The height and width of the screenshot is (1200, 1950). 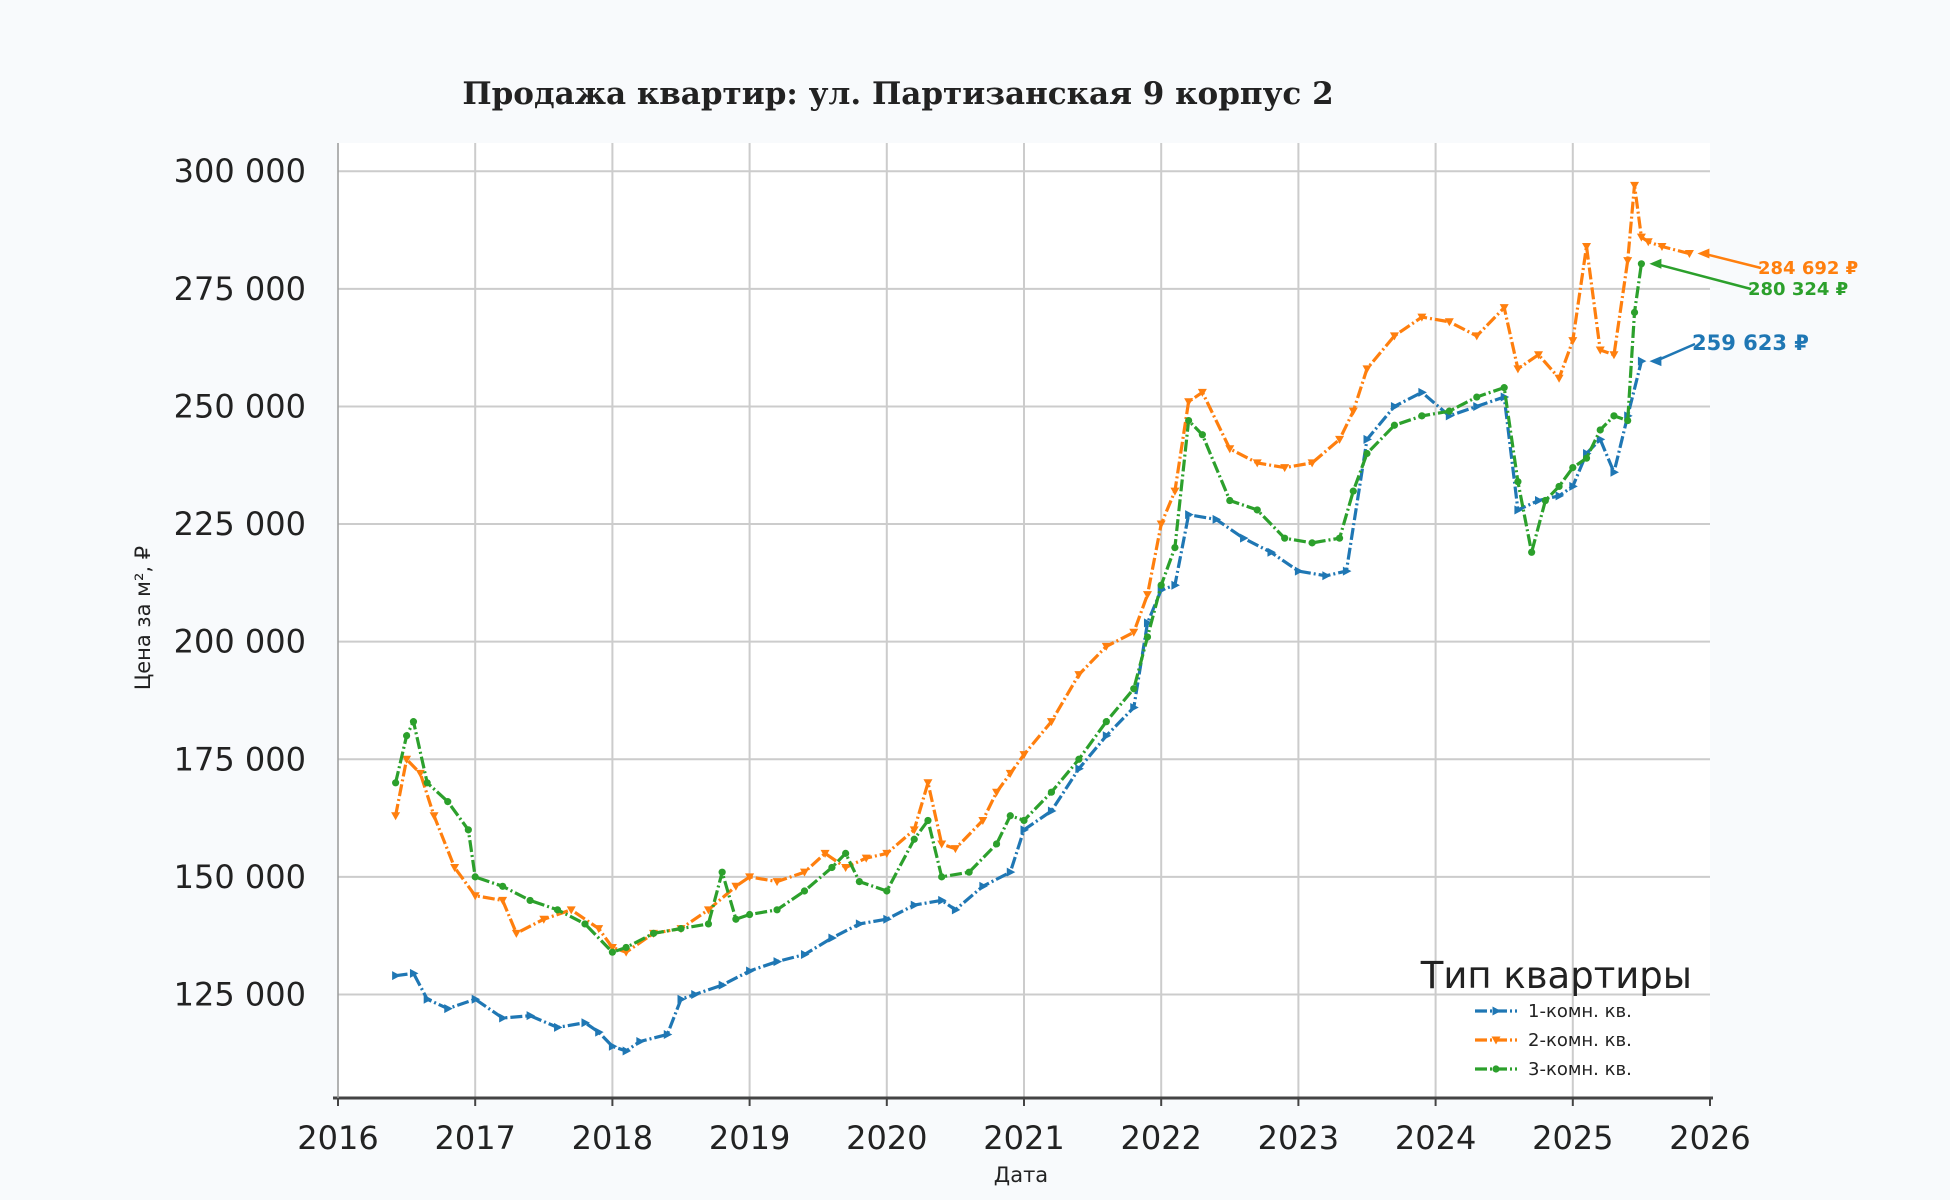 I want to click on x-tick-label: 2017, so click(x=474, y=1138).